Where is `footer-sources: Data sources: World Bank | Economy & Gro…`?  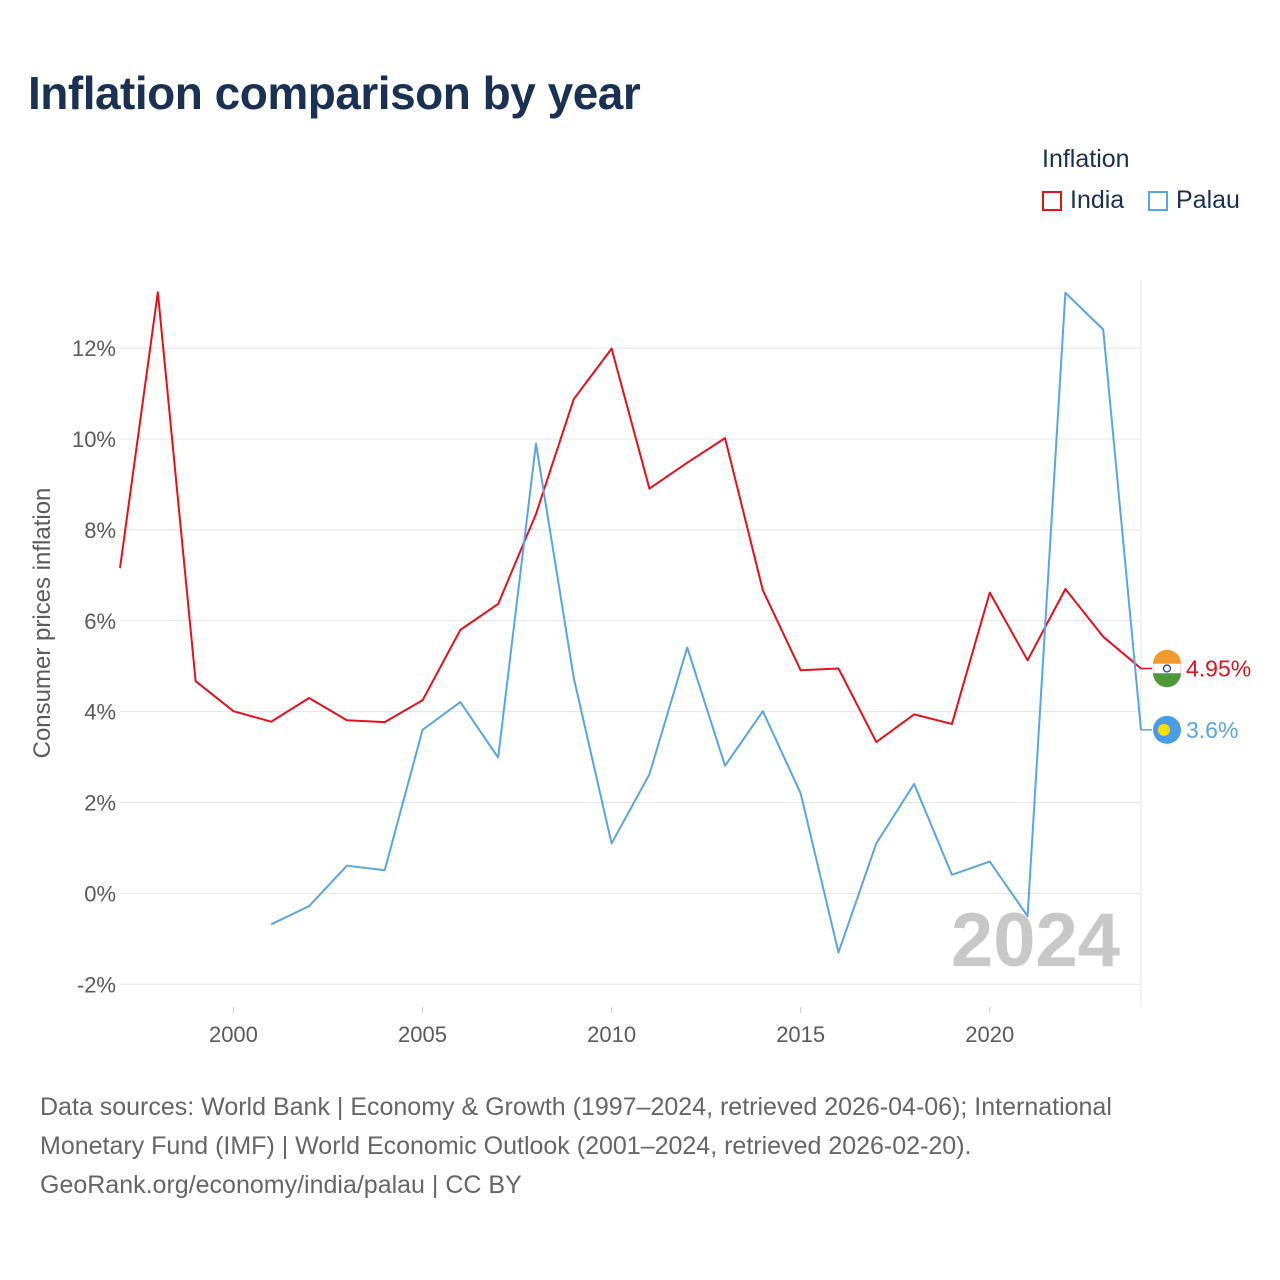
footer-sources: Data sources: World Bank | Economy & Gro… is located at coordinates (640, 1146).